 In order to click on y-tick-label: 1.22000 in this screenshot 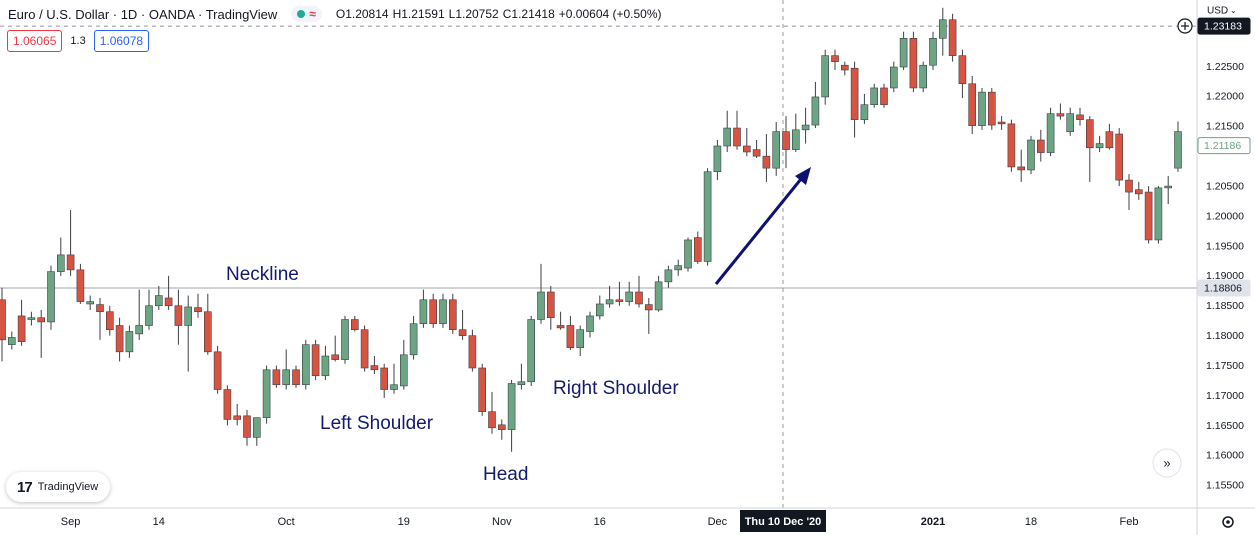, I will do `click(1225, 97)`.